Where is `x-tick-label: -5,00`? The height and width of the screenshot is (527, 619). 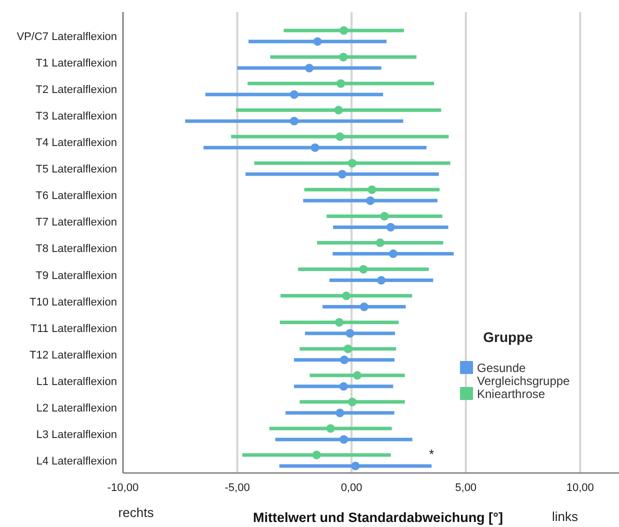 x-tick-label: -5,00 is located at coordinates (237, 488).